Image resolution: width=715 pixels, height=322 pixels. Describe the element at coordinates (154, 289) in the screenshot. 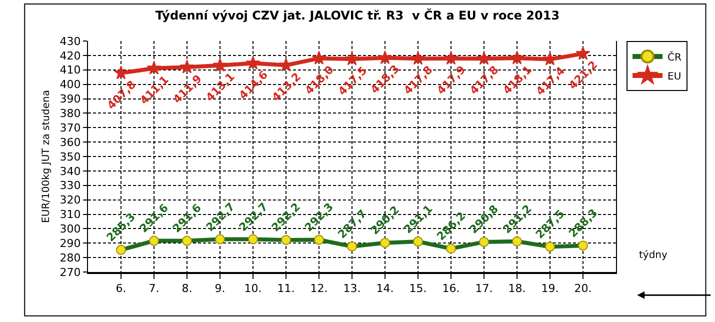

I see `x-tick-label: 7.` at that location.